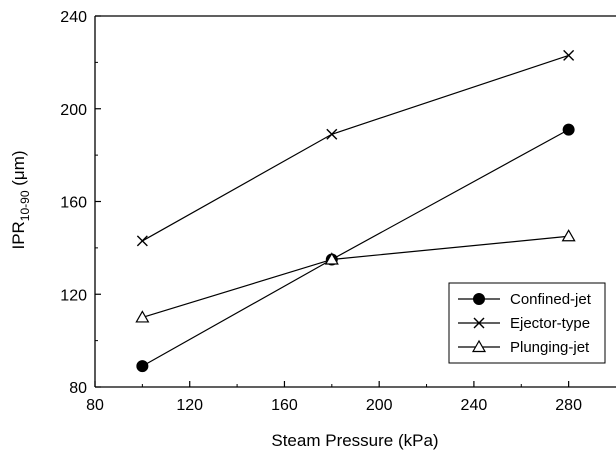  Describe the element at coordinates (550, 347) in the screenshot. I see `legend-label: Plunging-jet` at that location.